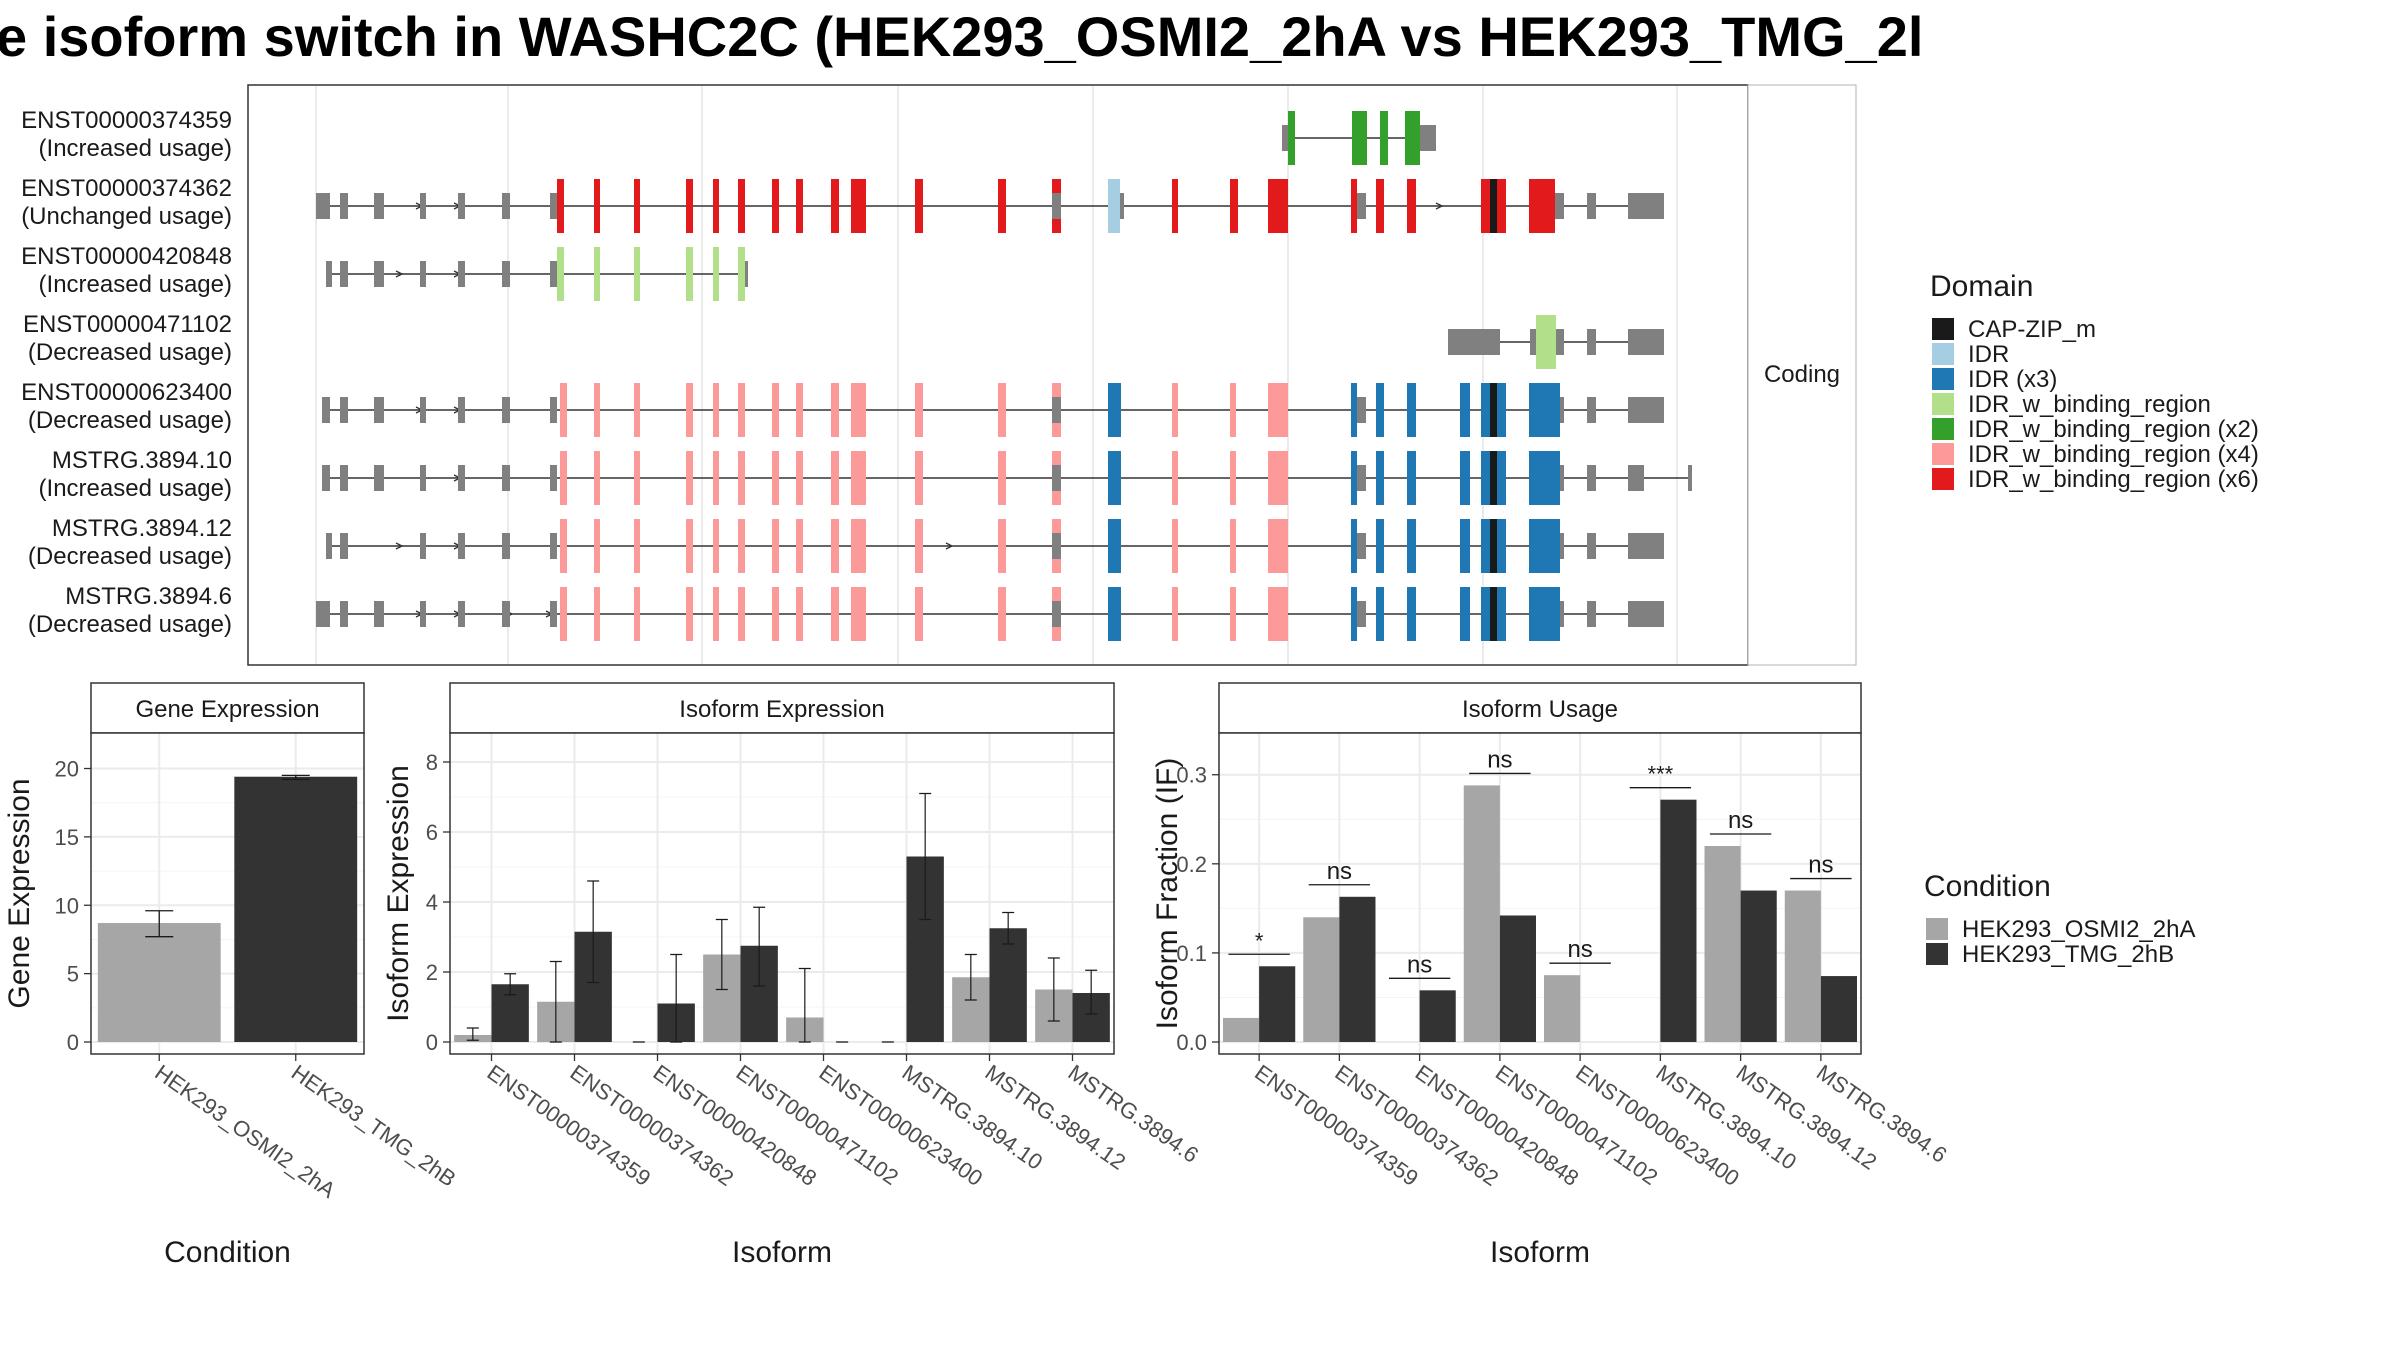 The height and width of the screenshot is (1350, 2400). Describe the element at coordinates (126, 392) in the screenshot. I see `isoform-id-label: ENST00000623400` at that location.